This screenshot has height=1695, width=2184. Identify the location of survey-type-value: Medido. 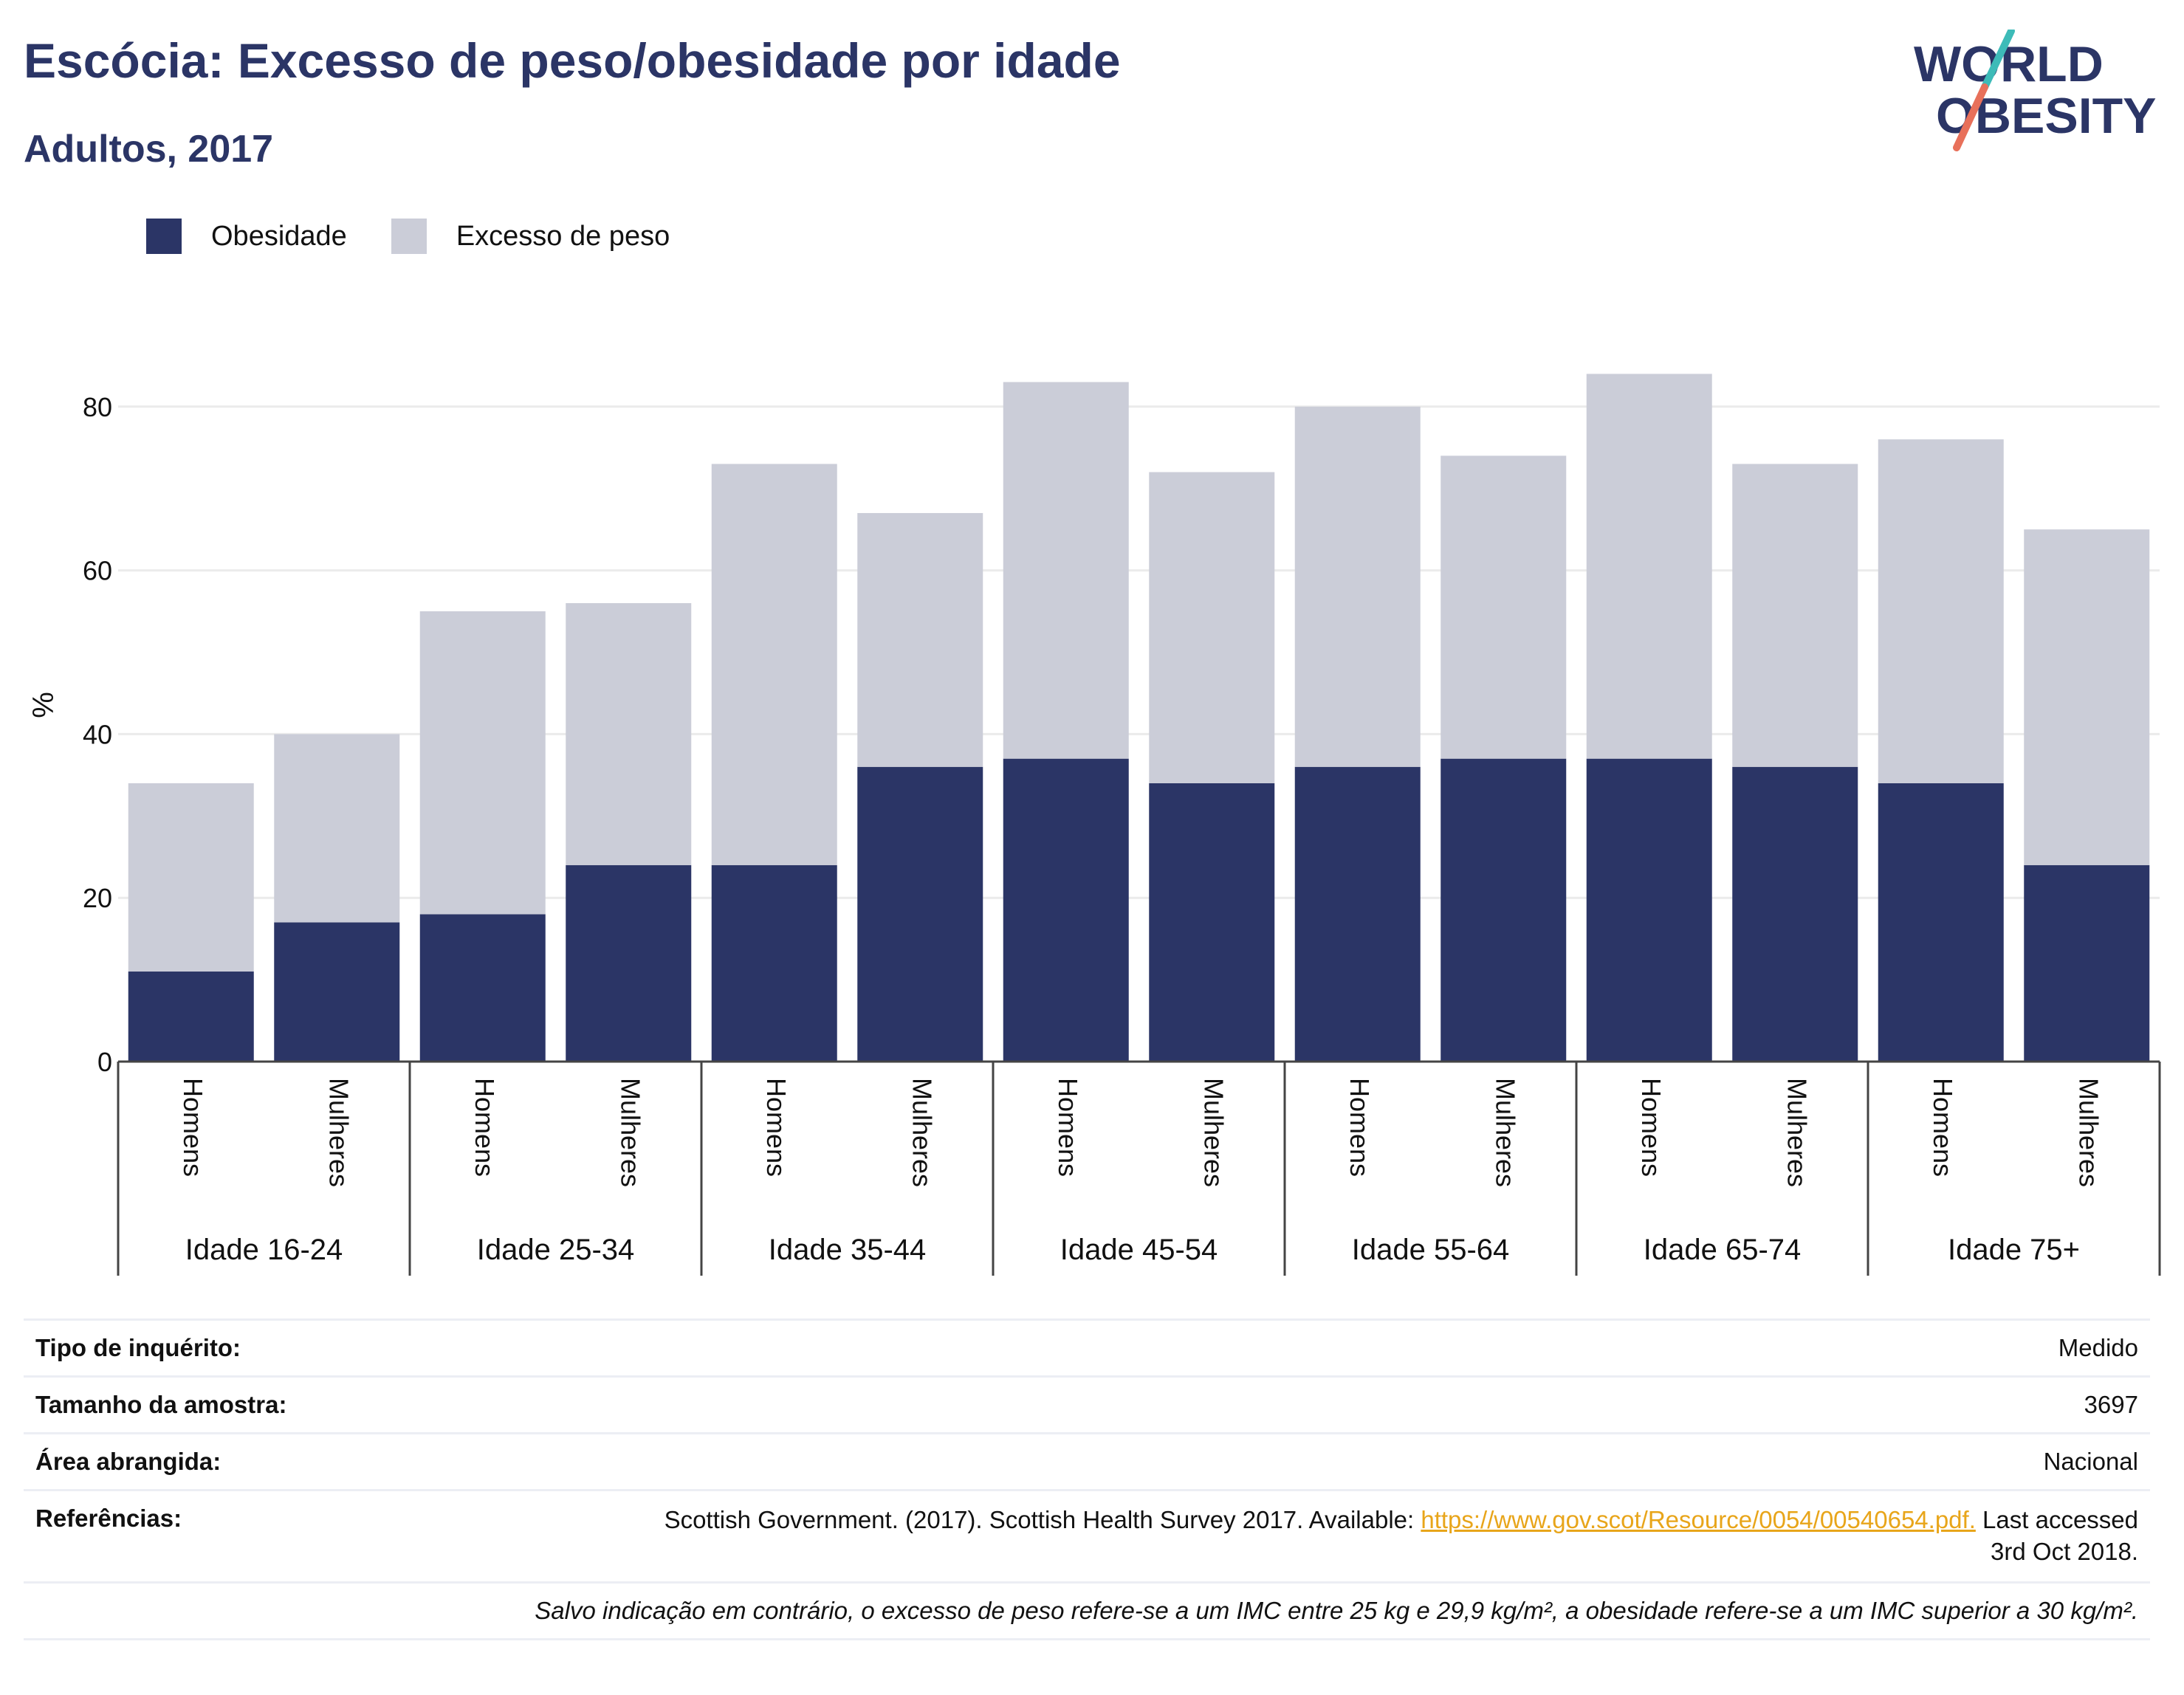
(2098, 1347).